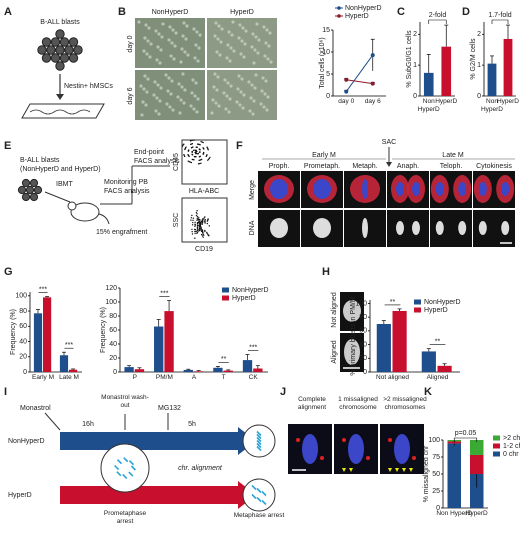 This screenshot has height=536, width=520. What do you see at coordinates (417, 302) in the screenshot?
I see `legend-swatch` at bounding box center [417, 302].